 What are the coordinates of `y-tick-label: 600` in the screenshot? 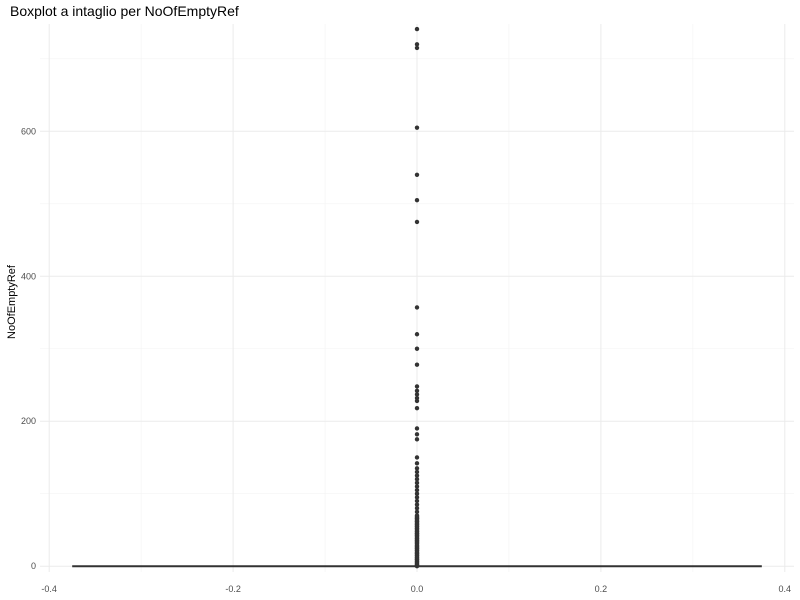 It's located at (28, 131).